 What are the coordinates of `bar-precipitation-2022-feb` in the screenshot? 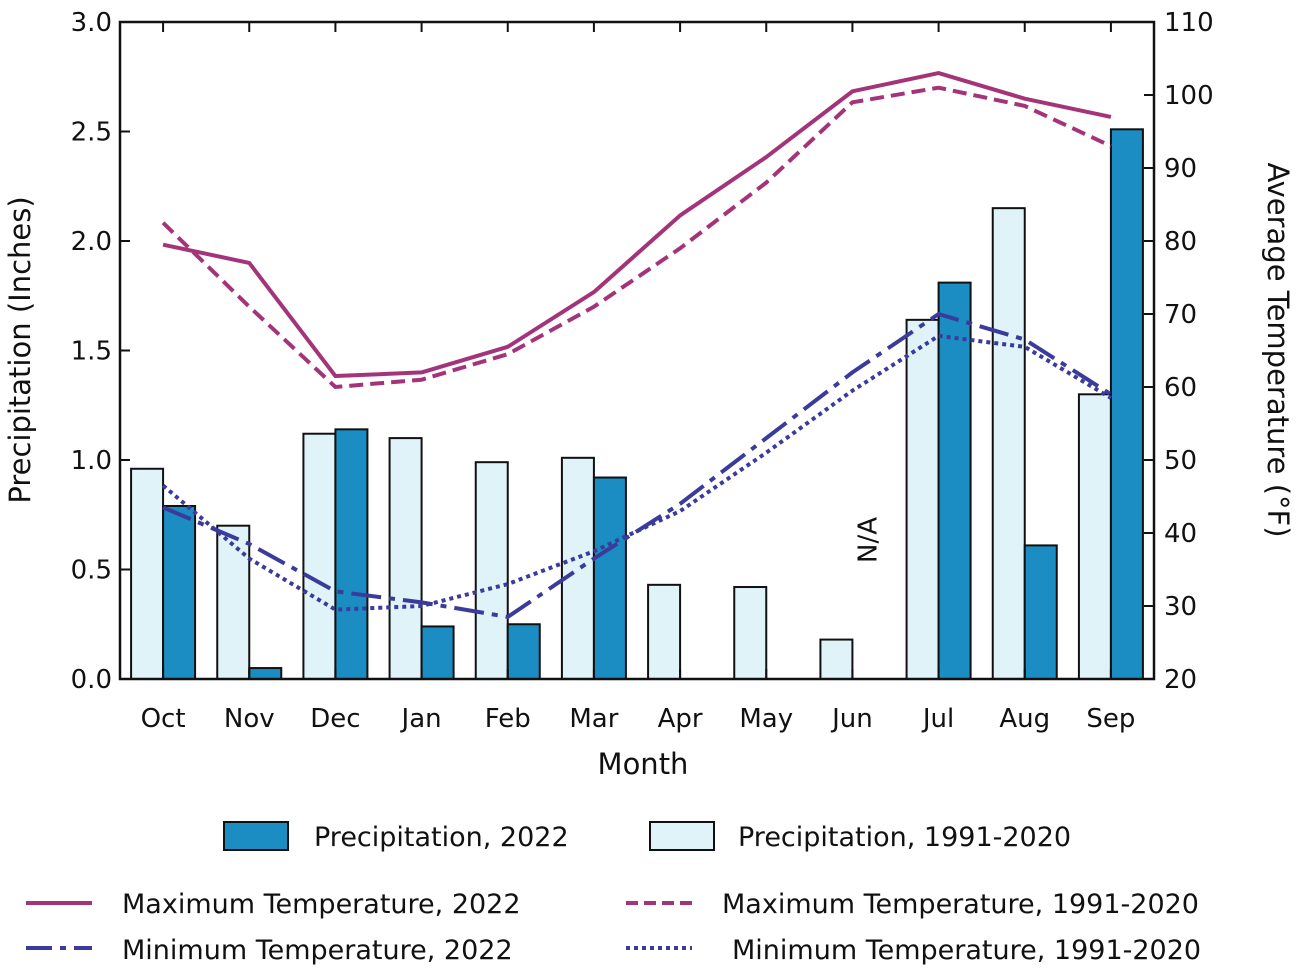 It's located at (523, 651).